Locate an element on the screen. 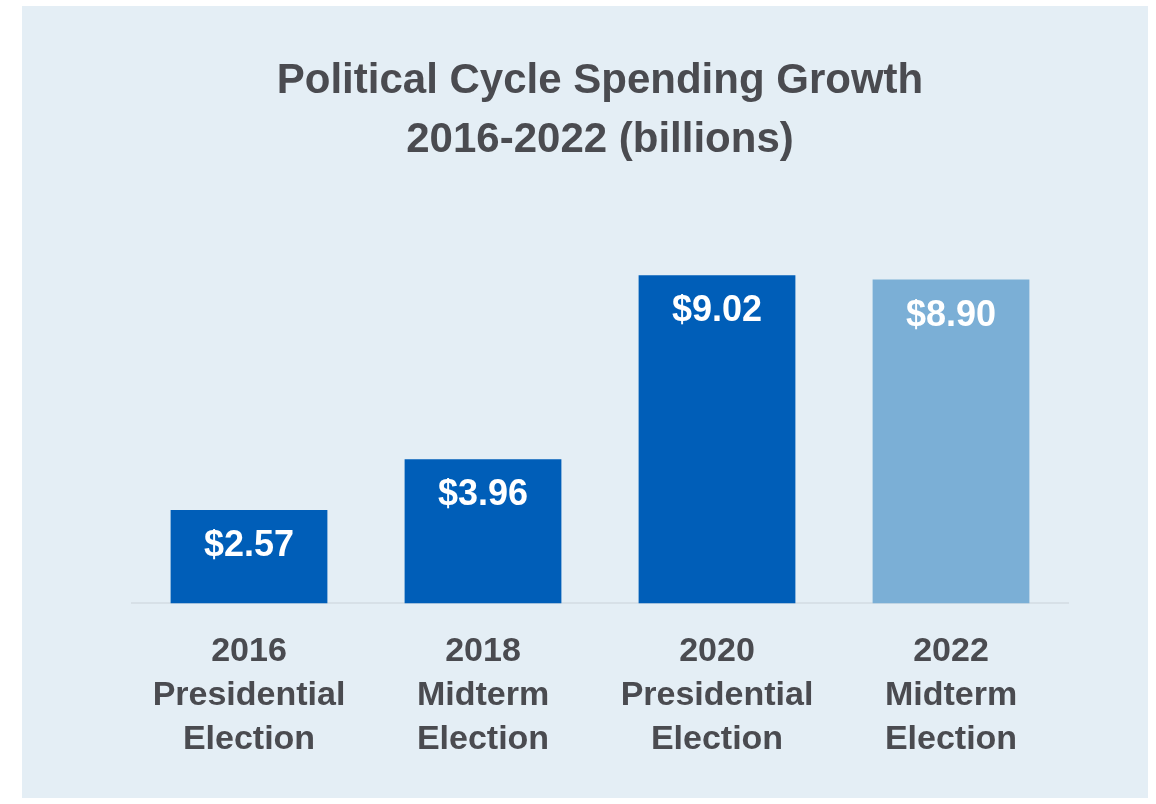 This screenshot has width=1156, height=804. data-label: $9.02 is located at coordinates (717, 309).